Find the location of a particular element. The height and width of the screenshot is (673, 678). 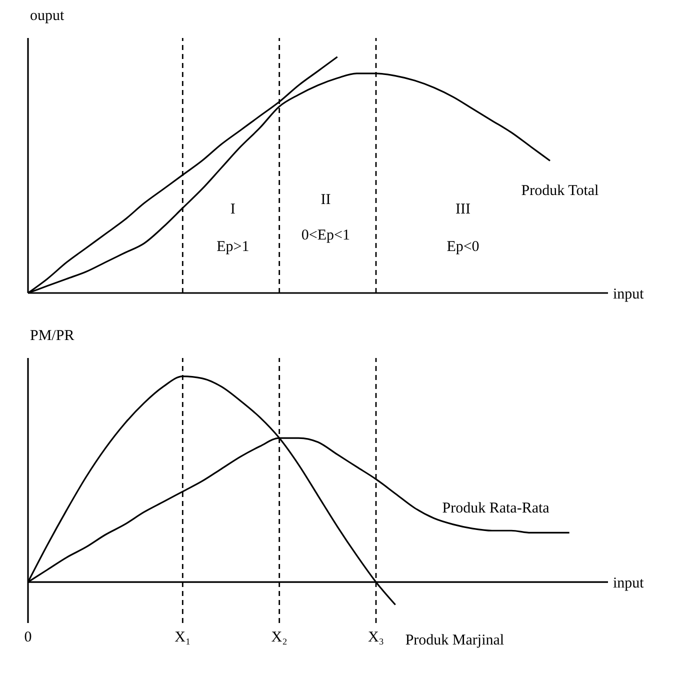

x-tick-label: 0 is located at coordinates (28, 638).